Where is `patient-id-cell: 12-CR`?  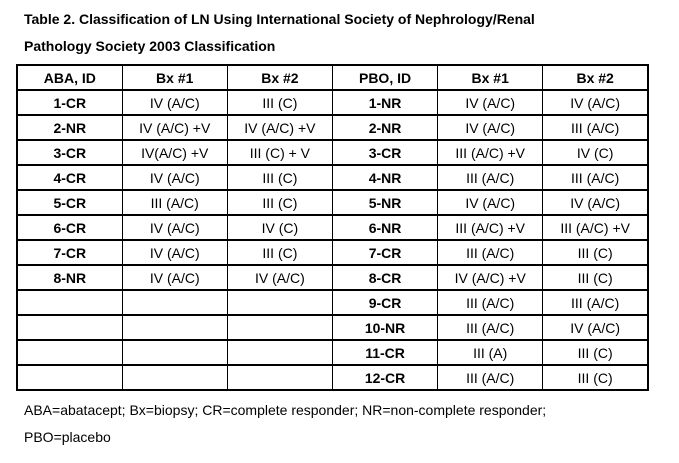 patient-id-cell: 12-CR is located at coordinates (385, 377).